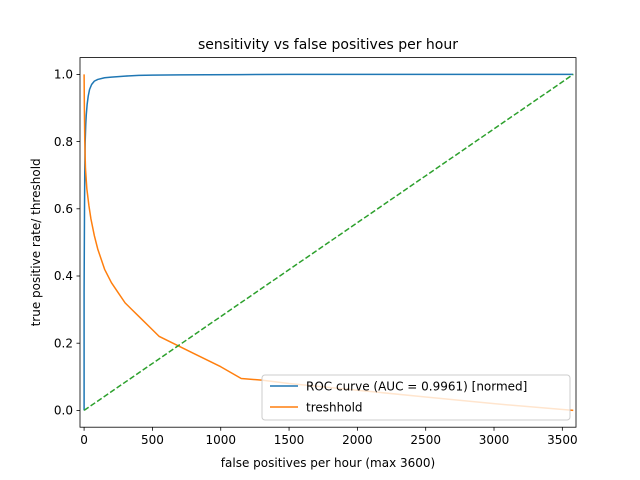  Describe the element at coordinates (328, 463) in the screenshot. I see `x-axis-label: false positives per hour (max 3600)` at that location.